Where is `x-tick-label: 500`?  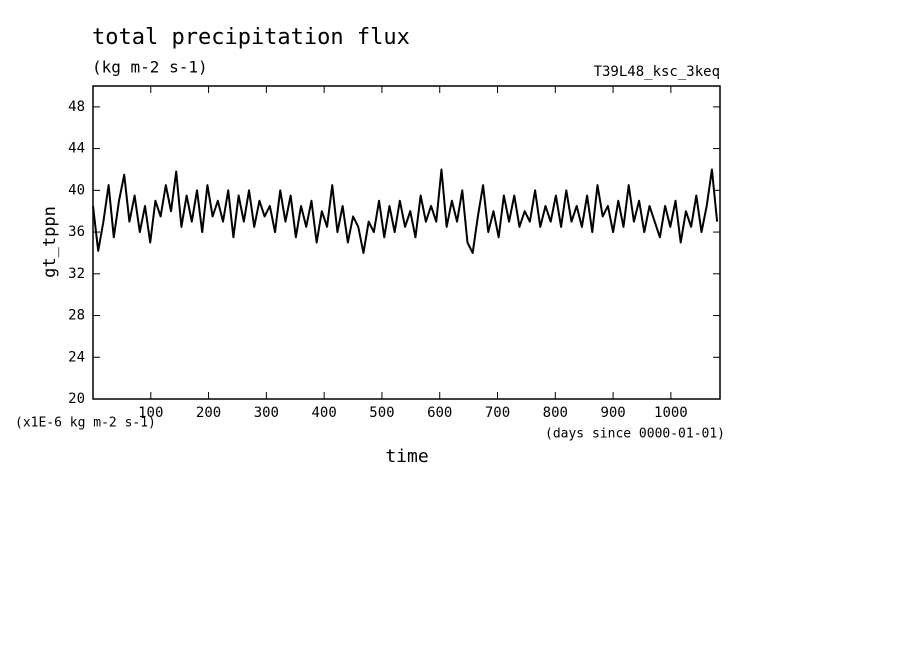
x-tick-label: 500 is located at coordinates (381, 413).